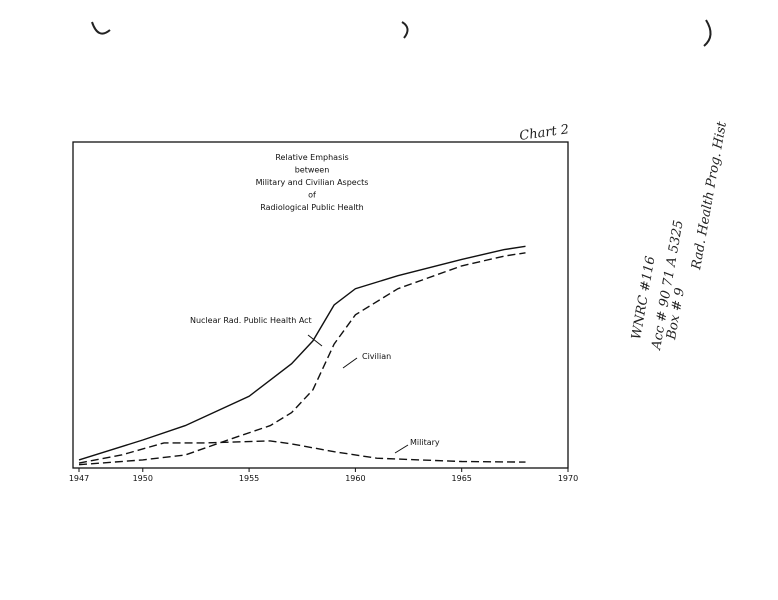  Describe the element at coordinates (376, 356) in the screenshot. I see `series-label: Civilian` at that location.